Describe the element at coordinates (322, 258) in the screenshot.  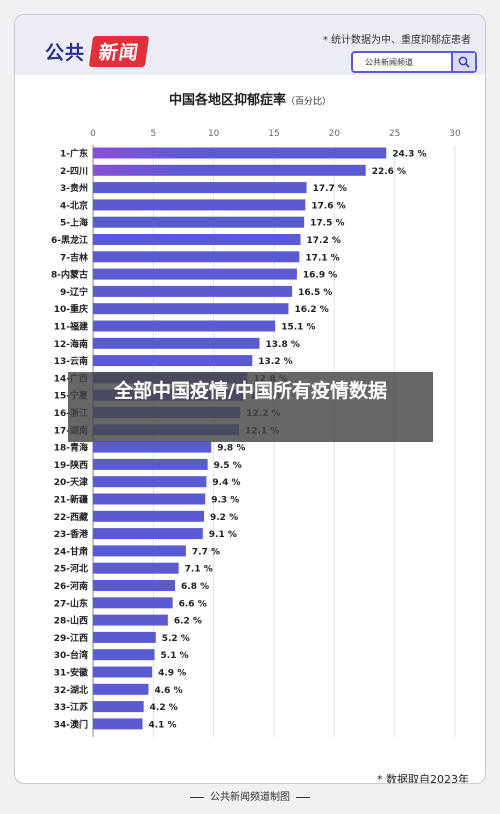
I see `value-label: 17.1 %` at that location.